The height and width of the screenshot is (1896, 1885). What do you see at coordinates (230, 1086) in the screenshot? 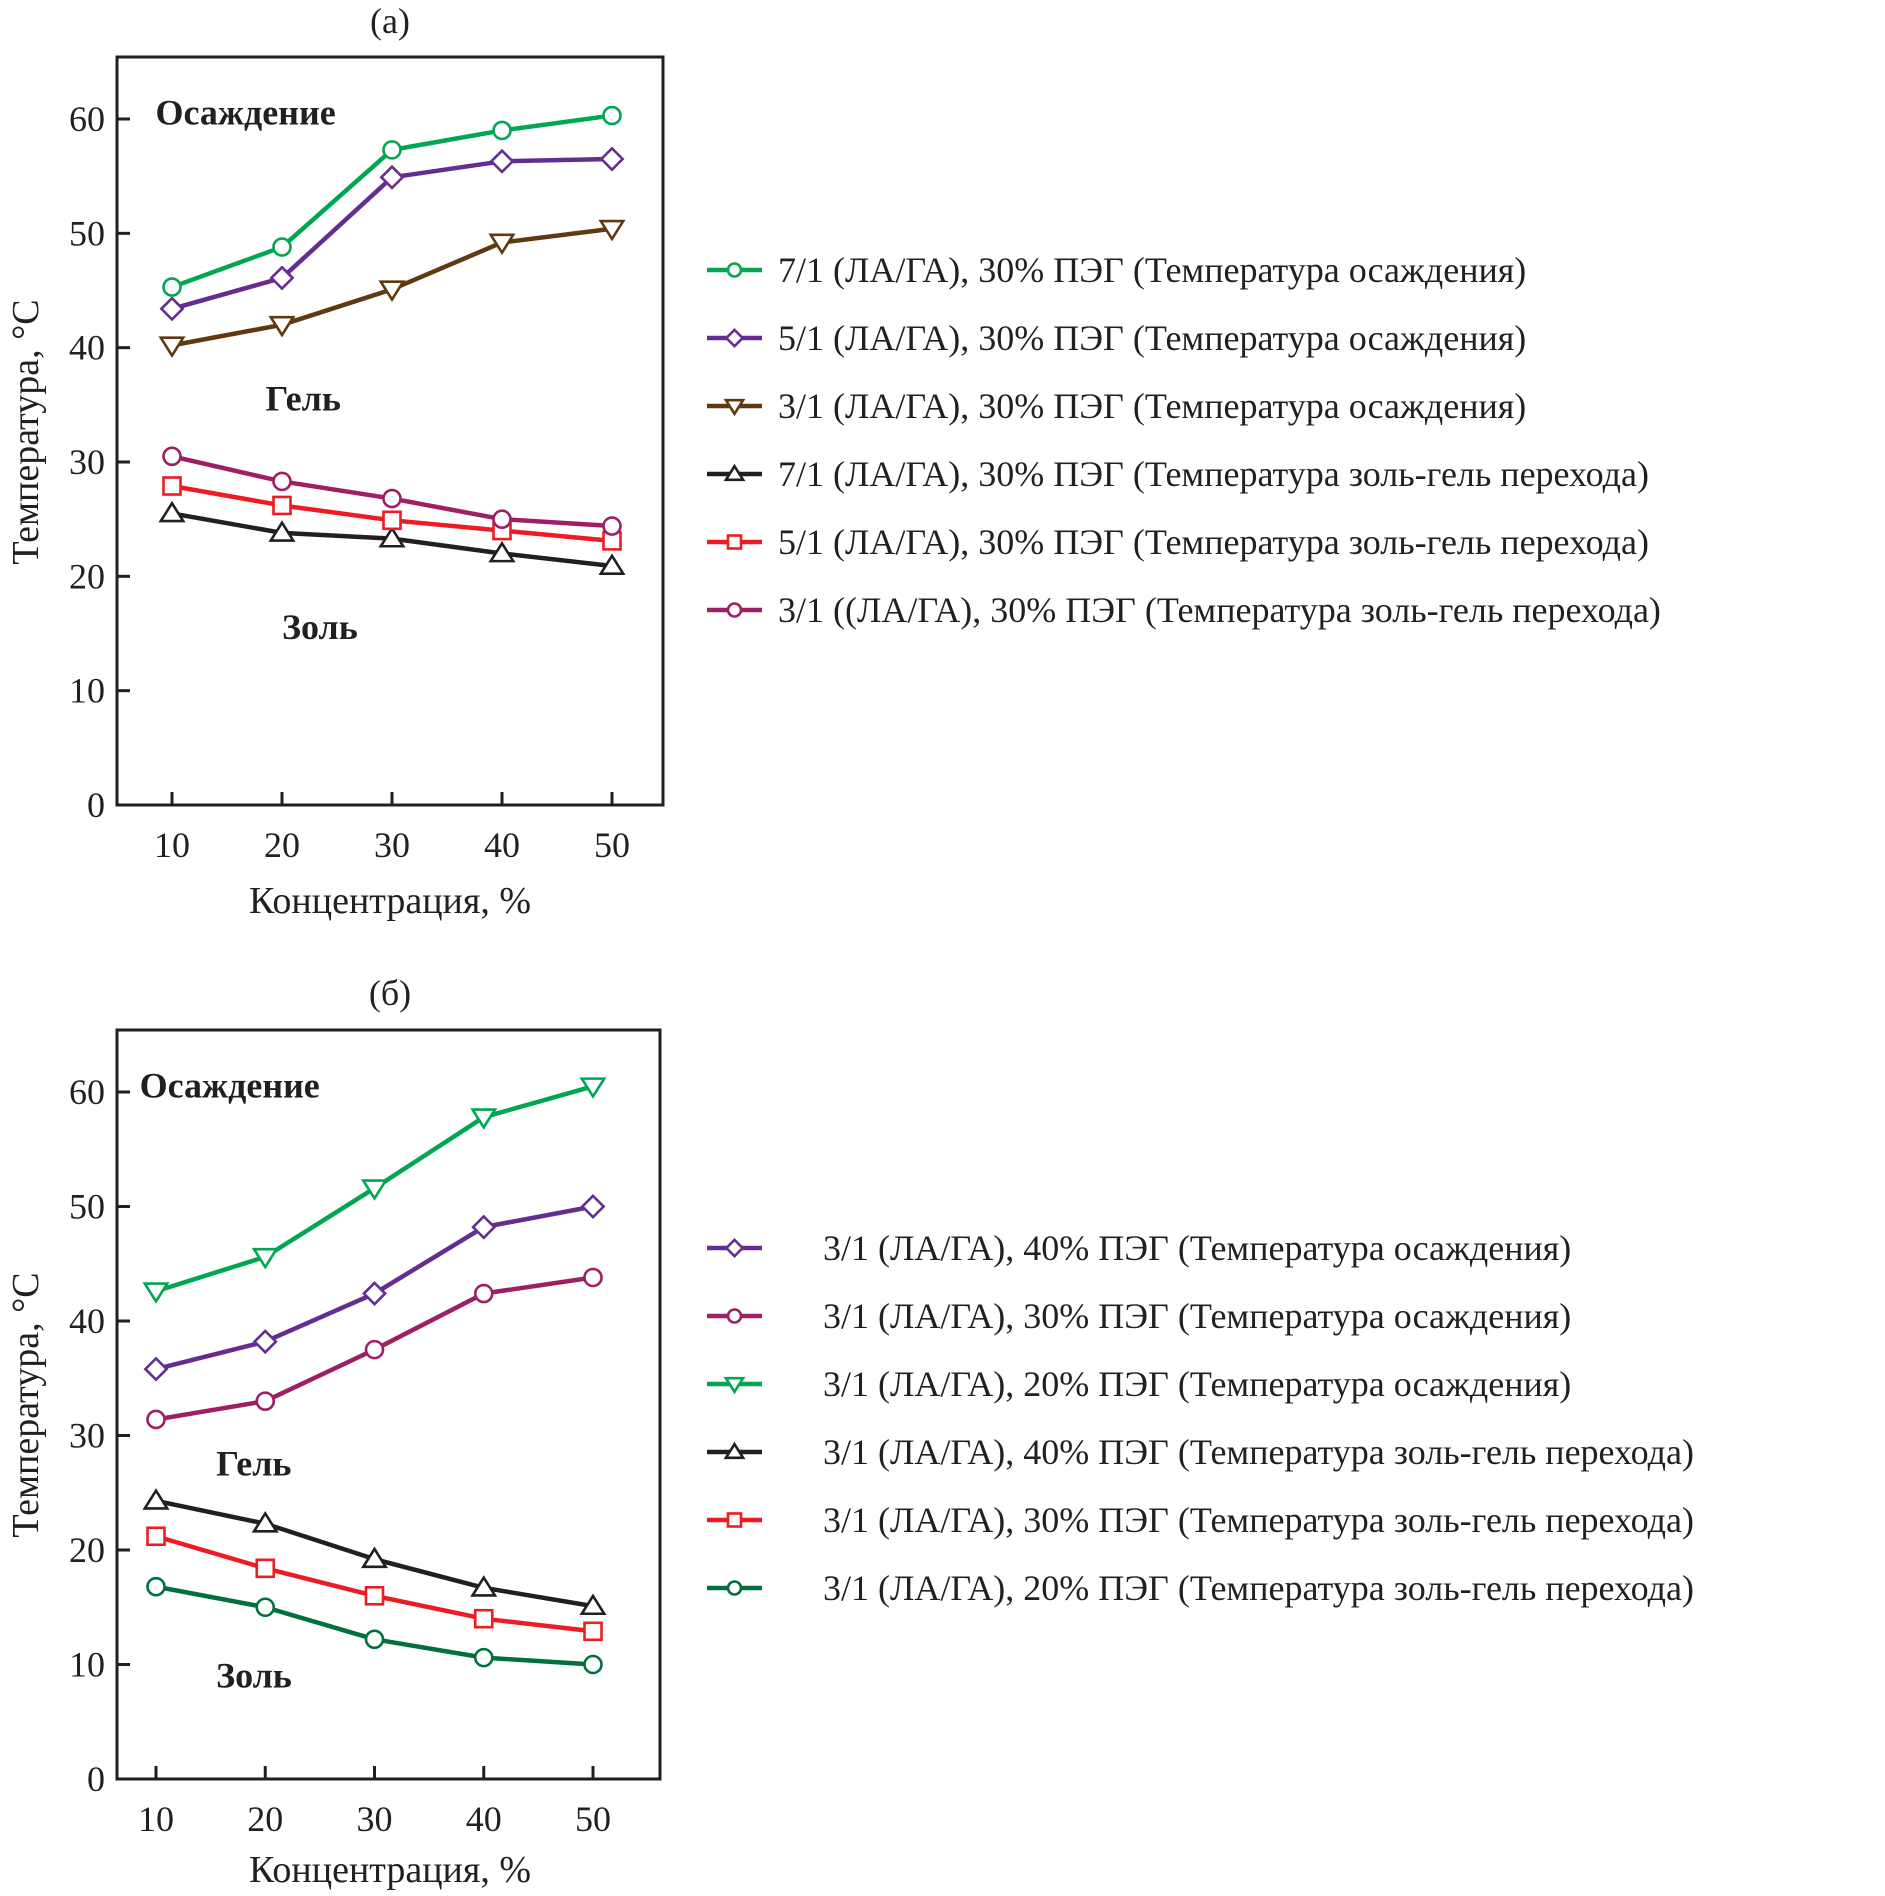
I see `region-label-b: Осаждение` at bounding box center [230, 1086].